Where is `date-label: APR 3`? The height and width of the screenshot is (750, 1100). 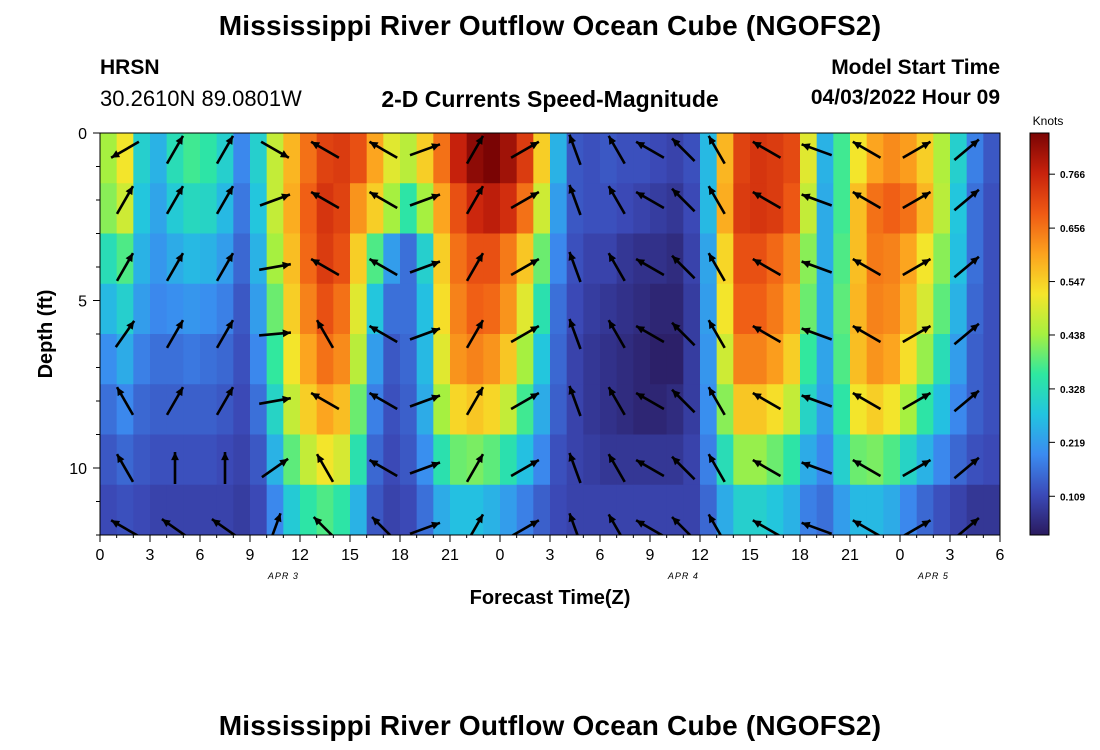
date-label: APR 3 is located at coordinates (283, 576).